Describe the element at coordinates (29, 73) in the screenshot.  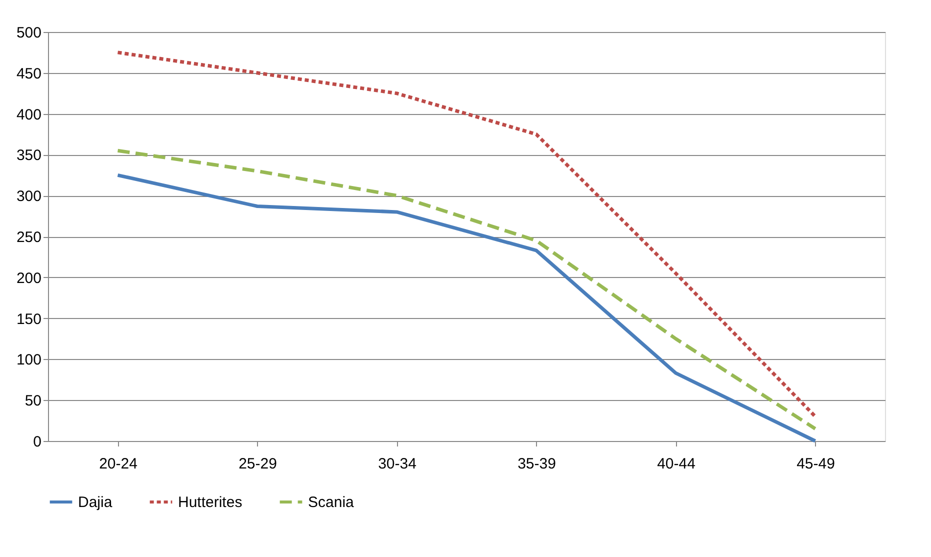
I see `y-tick-label: 450` at that location.